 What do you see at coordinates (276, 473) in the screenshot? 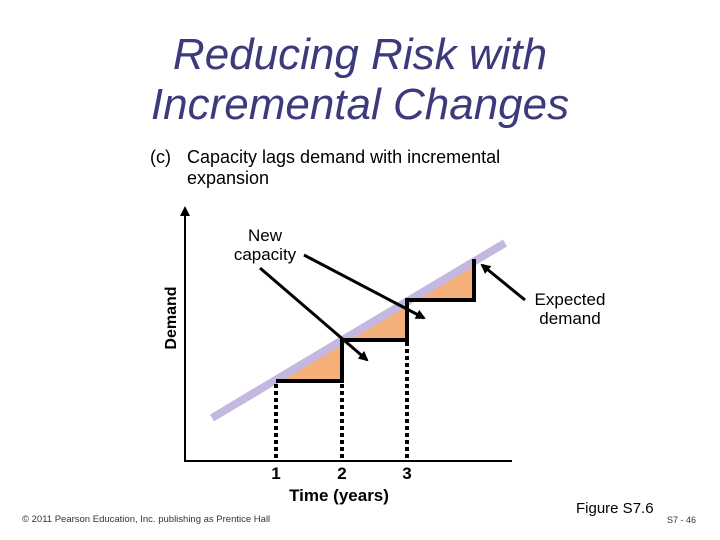
I see `x-tick-1: 1` at bounding box center [276, 473].